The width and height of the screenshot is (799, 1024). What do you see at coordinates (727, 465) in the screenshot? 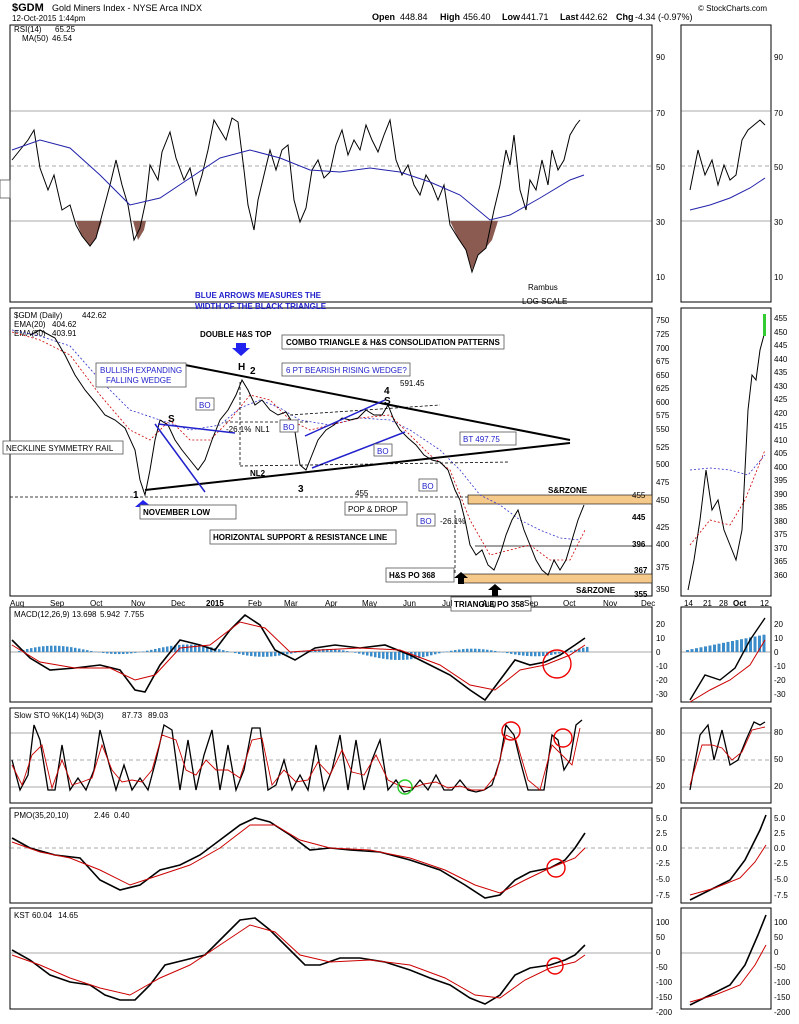
I see `ema-small-blue` at bounding box center [727, 465].